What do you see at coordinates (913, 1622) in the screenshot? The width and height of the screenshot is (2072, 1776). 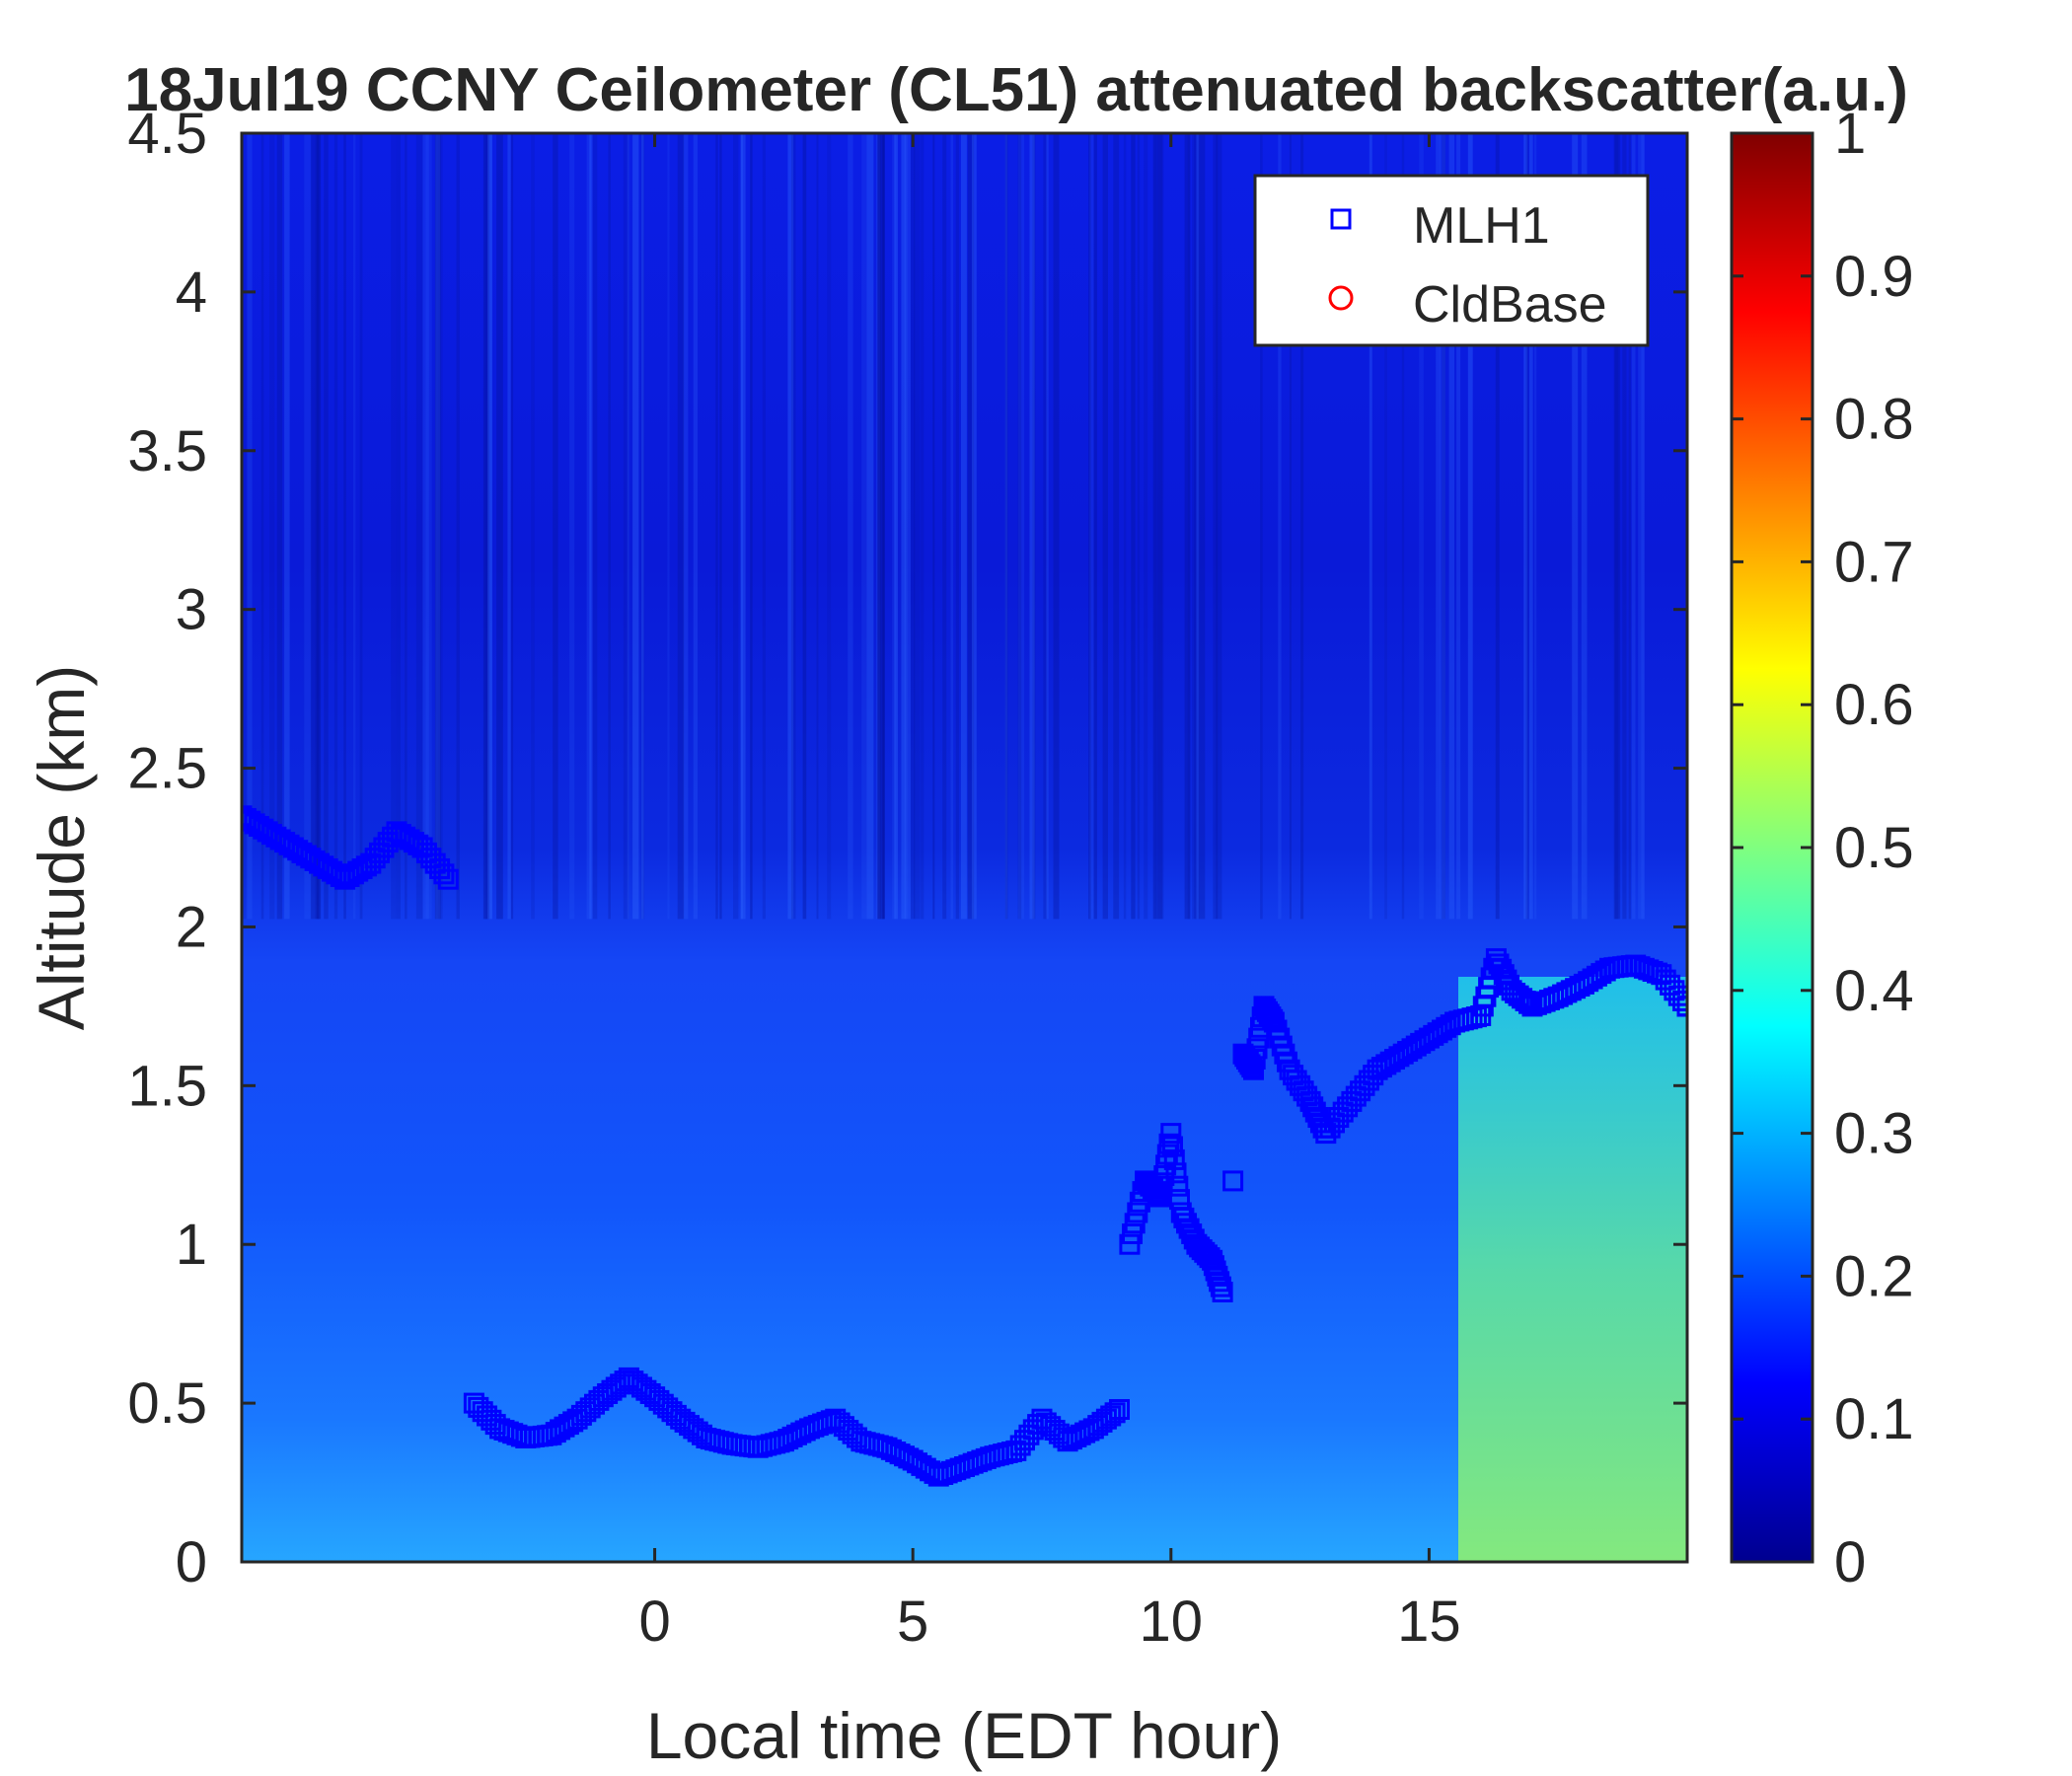 I see `x-tick-label: 5` at bounding box center [913, 1622].